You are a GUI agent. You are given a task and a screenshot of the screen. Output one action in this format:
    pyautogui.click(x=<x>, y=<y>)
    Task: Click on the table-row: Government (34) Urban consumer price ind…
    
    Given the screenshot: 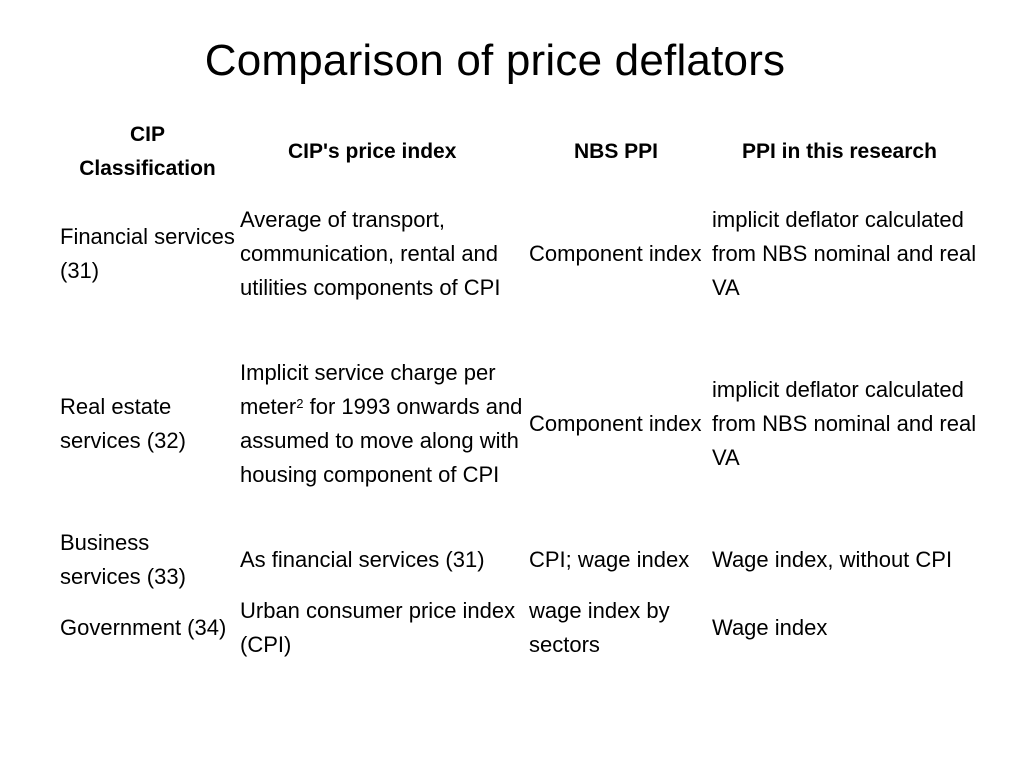 What is the action you would take?
    pyautogui.click(x=530, y=628)
    